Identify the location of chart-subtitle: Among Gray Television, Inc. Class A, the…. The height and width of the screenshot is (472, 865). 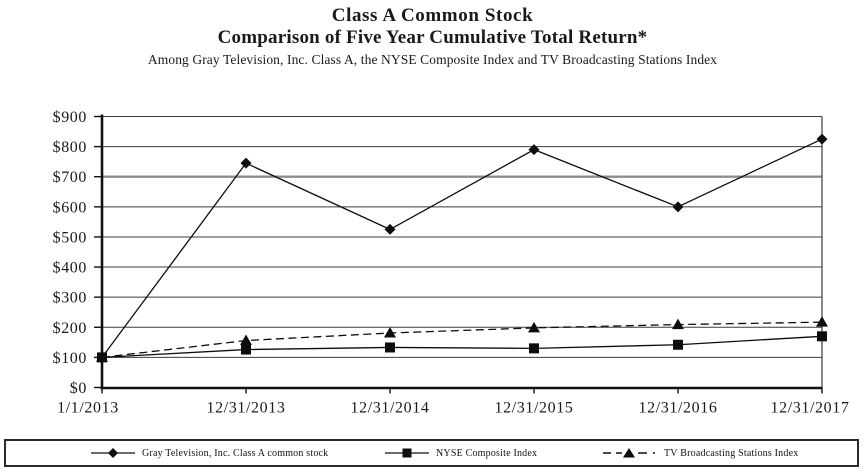
(432, 59).